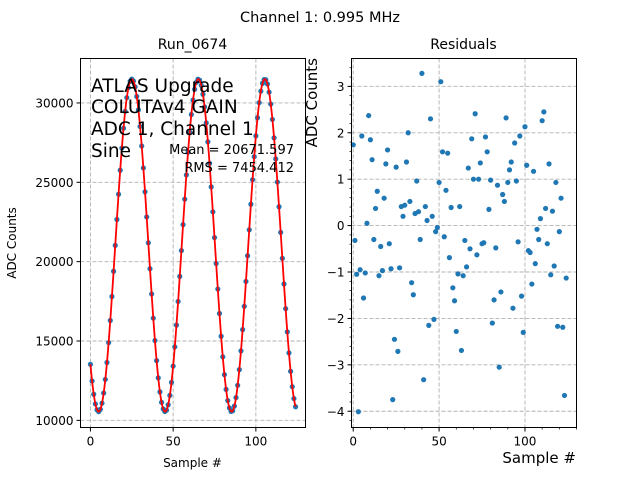  What do you see at coordinates (336, 273) in the screenshot?
I see `y-tick-label: −1` at bounding box center [336, 273].